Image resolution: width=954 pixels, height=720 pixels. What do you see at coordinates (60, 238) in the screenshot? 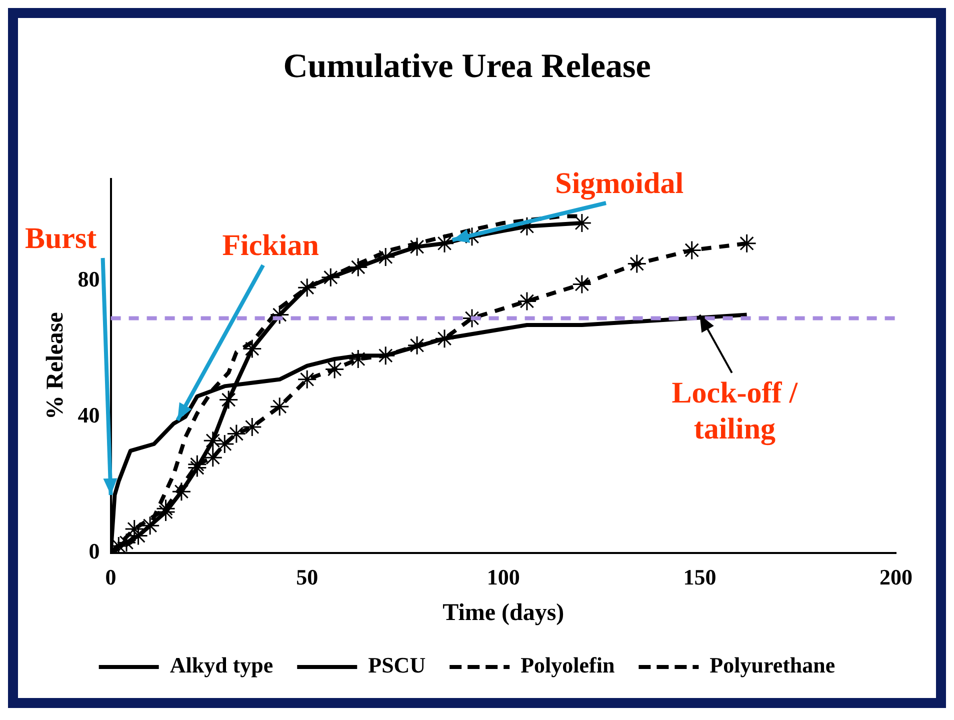
I see `annotation: Burst` at bounding box center [60, 238].